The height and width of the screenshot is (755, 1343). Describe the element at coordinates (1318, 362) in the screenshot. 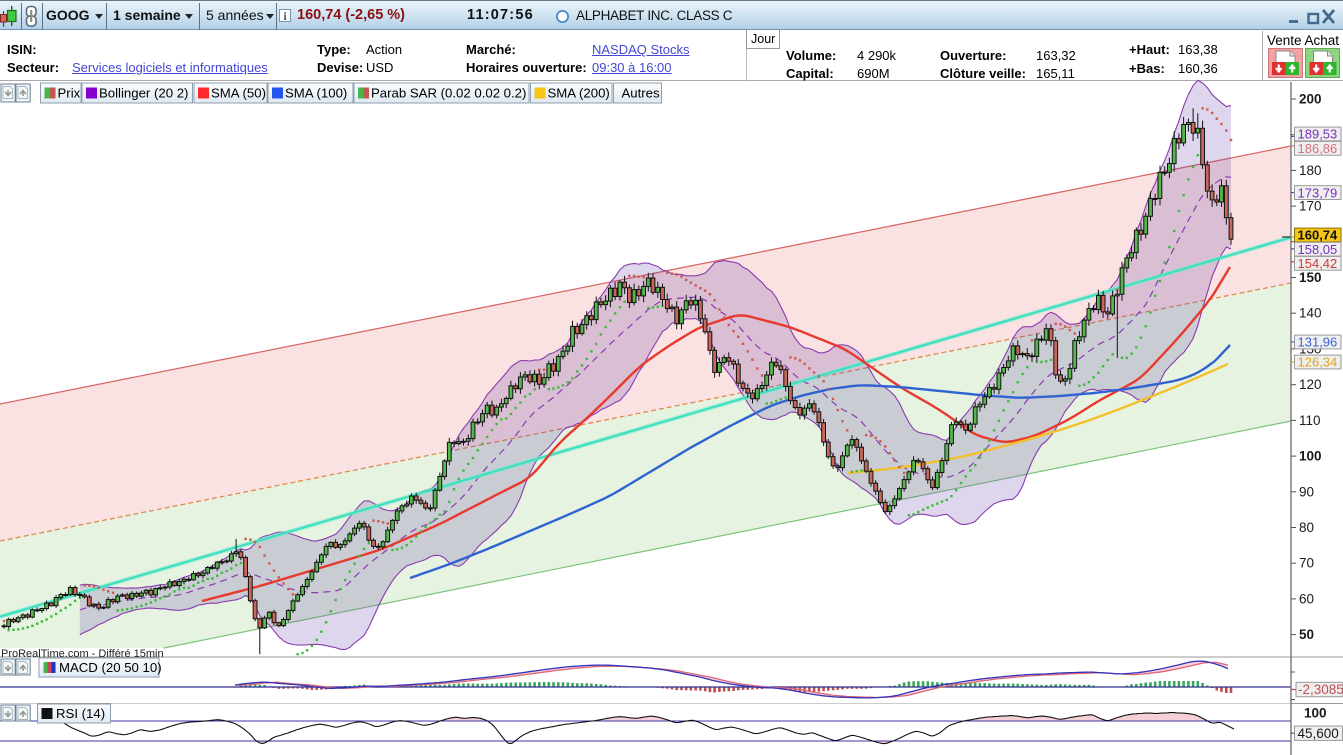

I see `svg-text: 126,34` at that location.